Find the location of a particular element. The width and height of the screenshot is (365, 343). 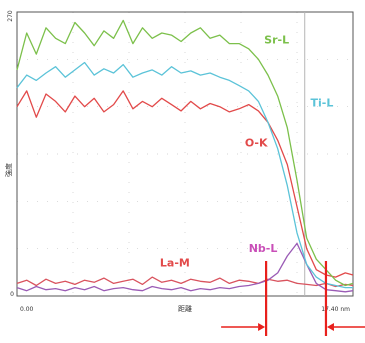

series-line-la-m is located at coordinates (185, 282).